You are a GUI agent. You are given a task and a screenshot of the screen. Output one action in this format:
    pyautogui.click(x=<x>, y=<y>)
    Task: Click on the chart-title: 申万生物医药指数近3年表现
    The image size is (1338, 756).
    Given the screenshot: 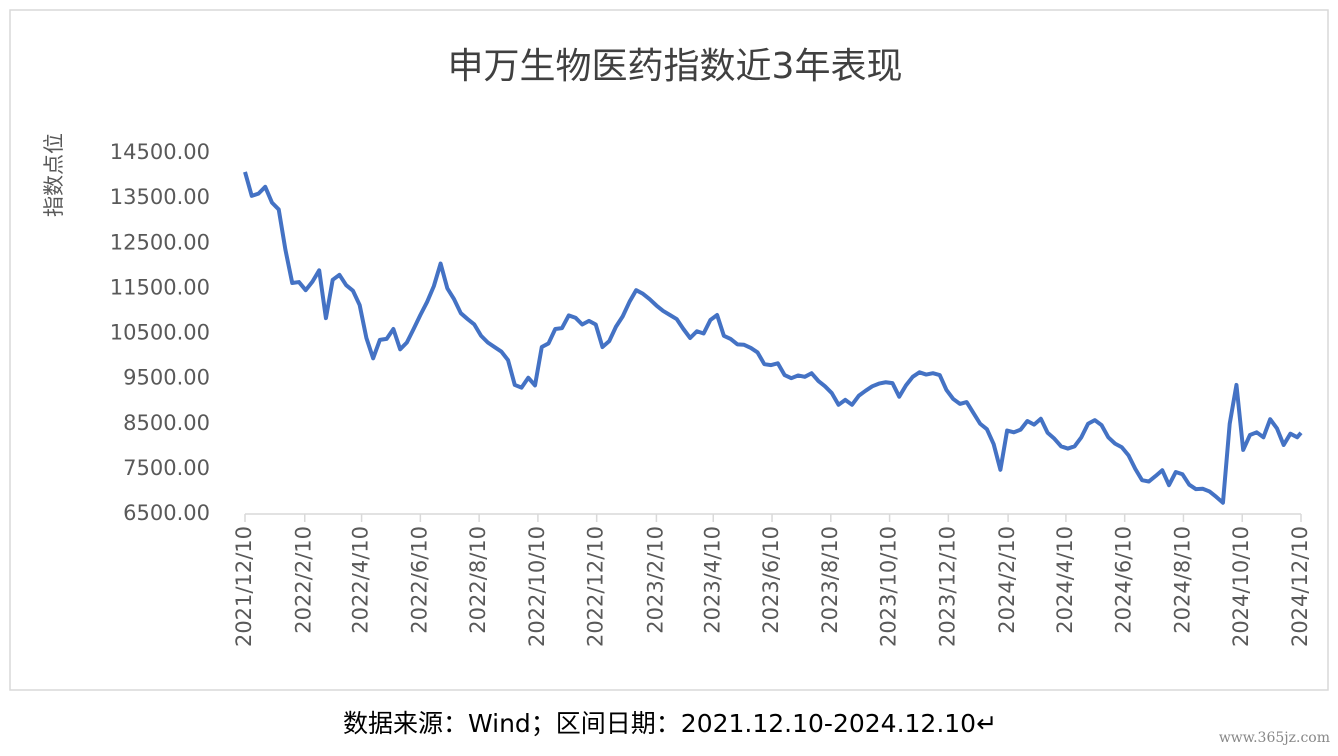 What is the action you would take?
    pyautogui.click(x=675, y=66)
    